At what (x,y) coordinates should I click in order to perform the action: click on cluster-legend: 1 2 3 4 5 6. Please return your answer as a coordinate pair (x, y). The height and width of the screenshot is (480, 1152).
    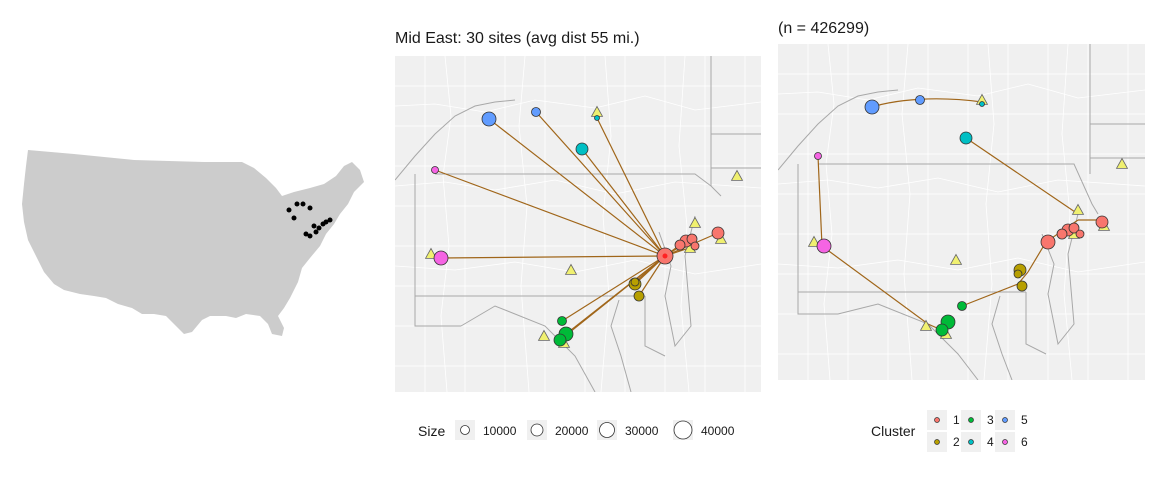
    Looking at the image, I should click on (995, 432).